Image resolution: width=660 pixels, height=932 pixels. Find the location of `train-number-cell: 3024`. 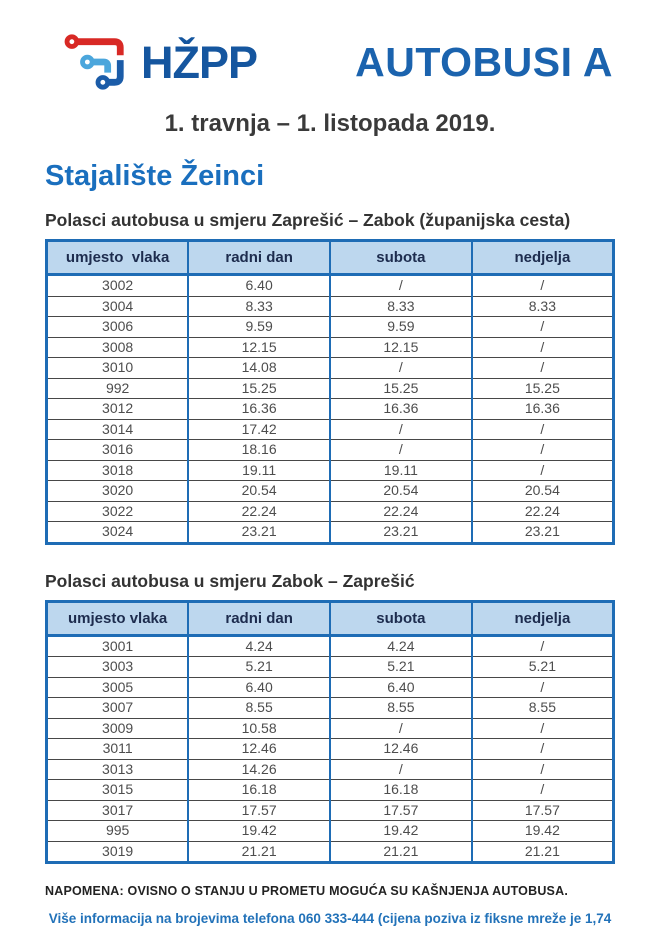

train-number-cell: 3024 is located at coordinates (117, 532).